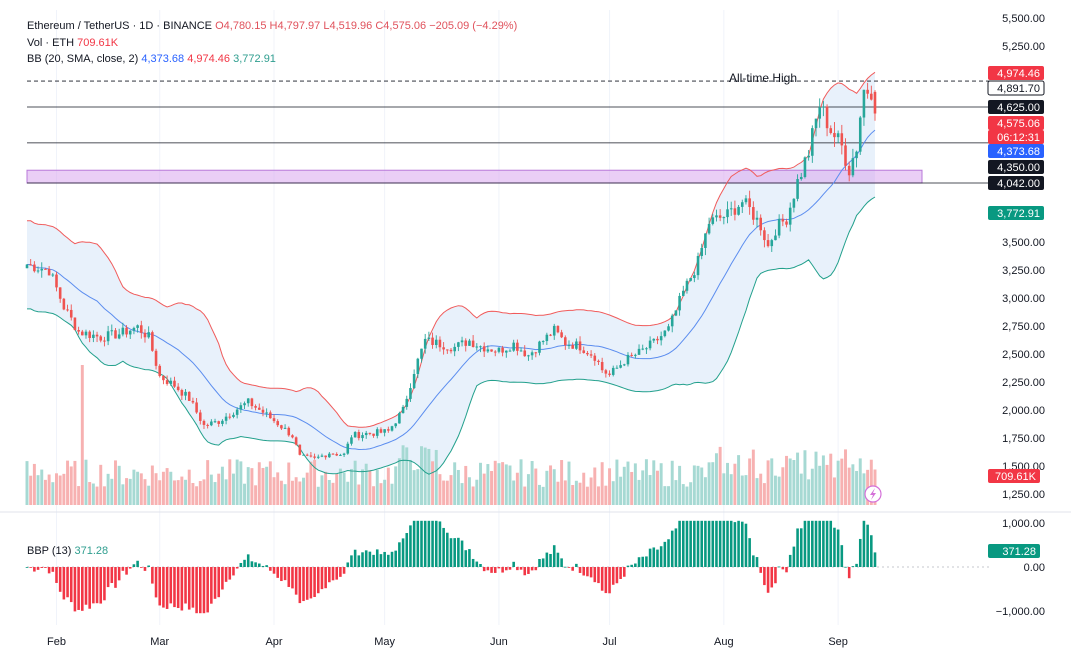  Describe the element at coordinates (1023, 411) in the screenshot. I see `y-tick-label: 2,000.00` at that location.